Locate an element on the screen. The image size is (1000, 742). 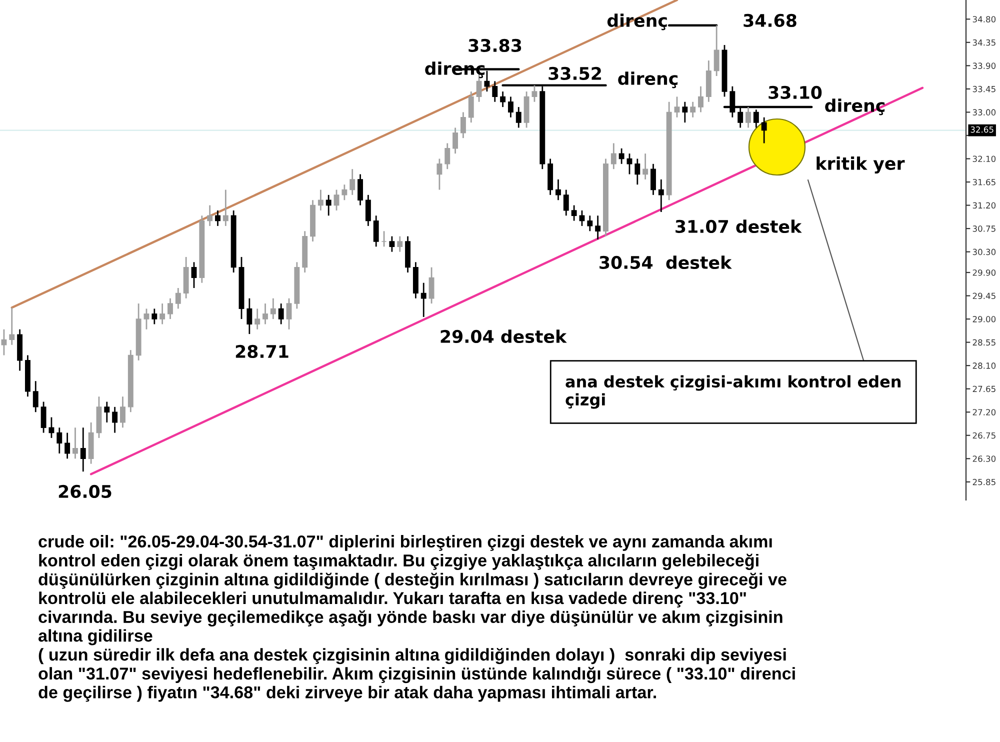
y-tick-label: 27.20 is located at coordinates (984, 412).